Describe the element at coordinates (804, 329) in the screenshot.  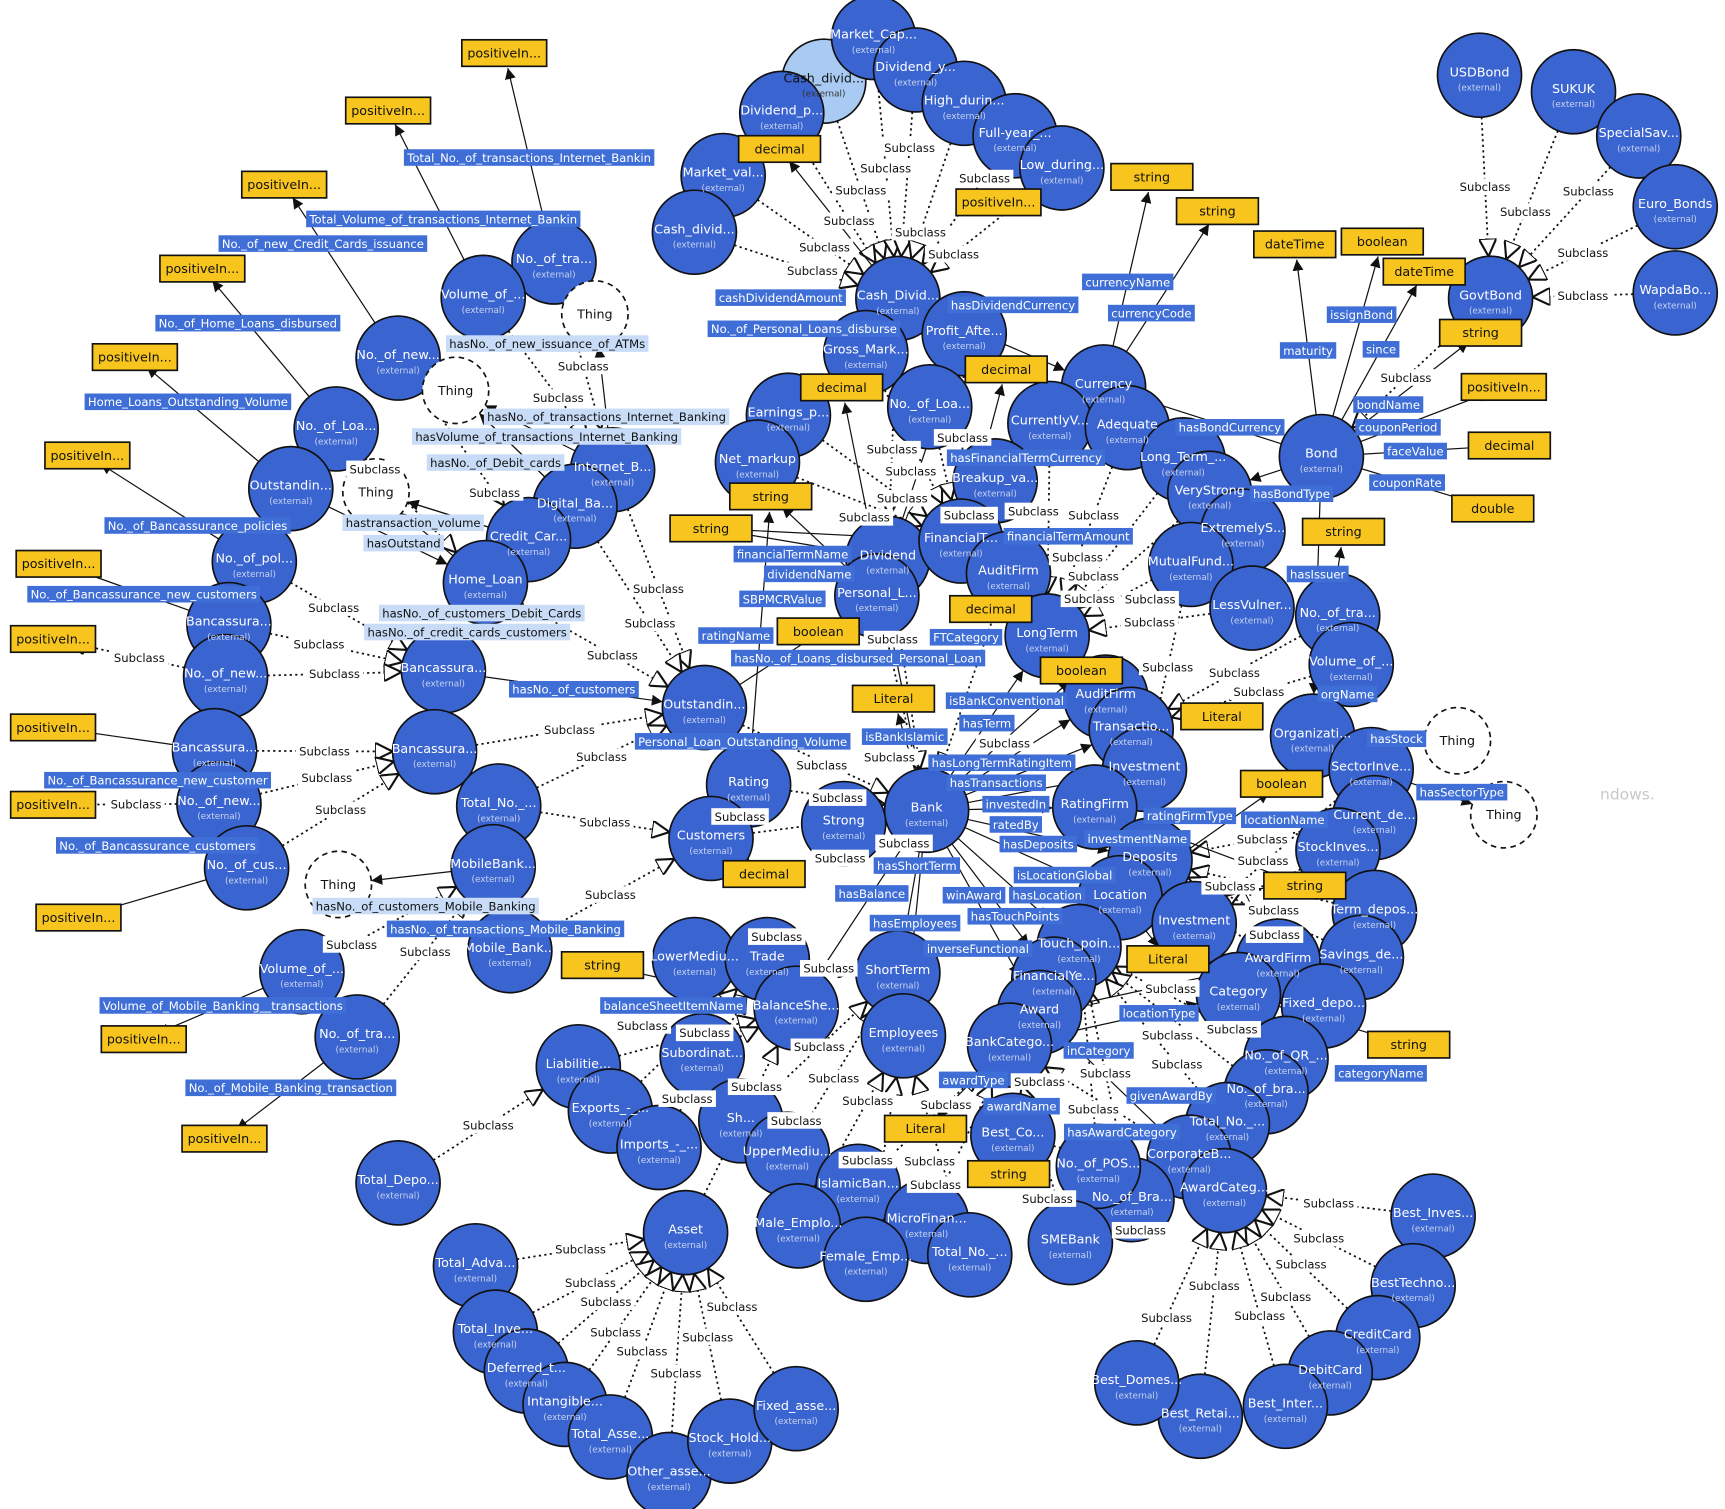
I see `property-label-no-of-personal-loans-disburse: No._of_Personal_Loans_disburse` at that location.